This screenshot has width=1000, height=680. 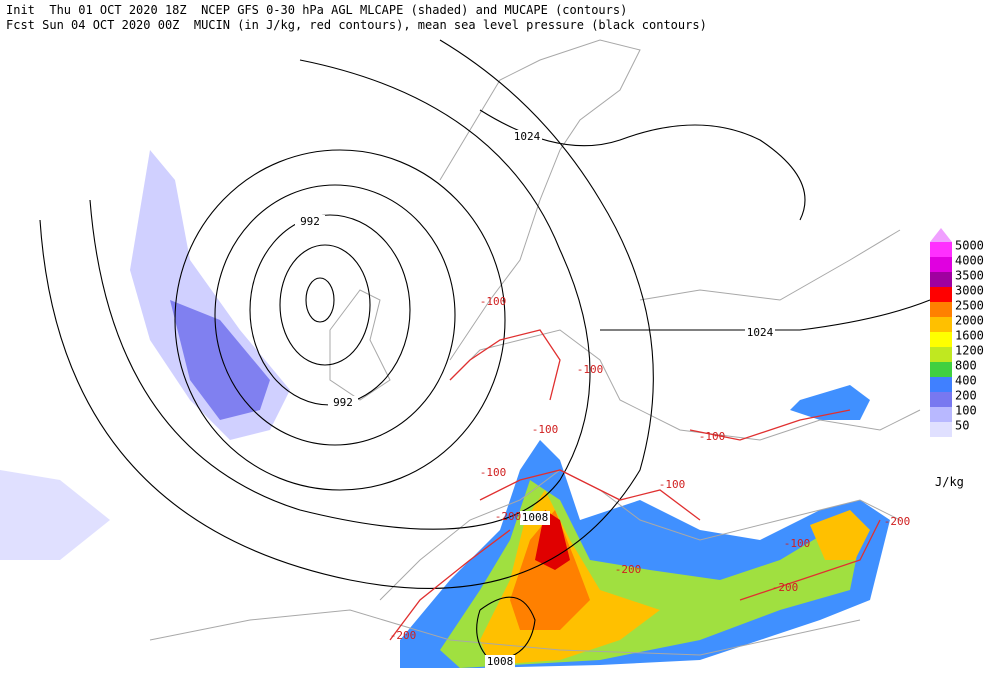 What do you see at coordinates (969, 246) in the screenshot?
I see `legend-label: 5000` at bounding box center [969, 246].